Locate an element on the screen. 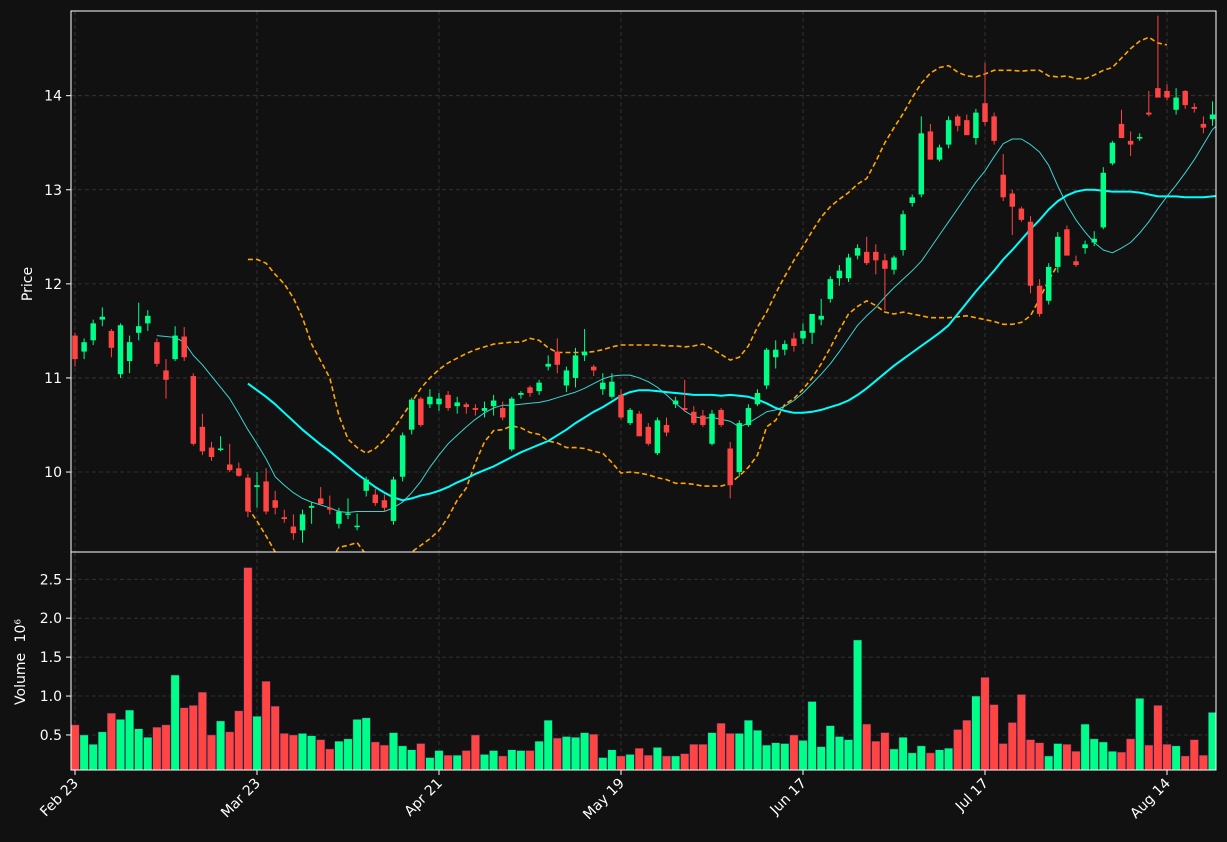  price-tick-label: 14 is located at coordinates (53, 97).